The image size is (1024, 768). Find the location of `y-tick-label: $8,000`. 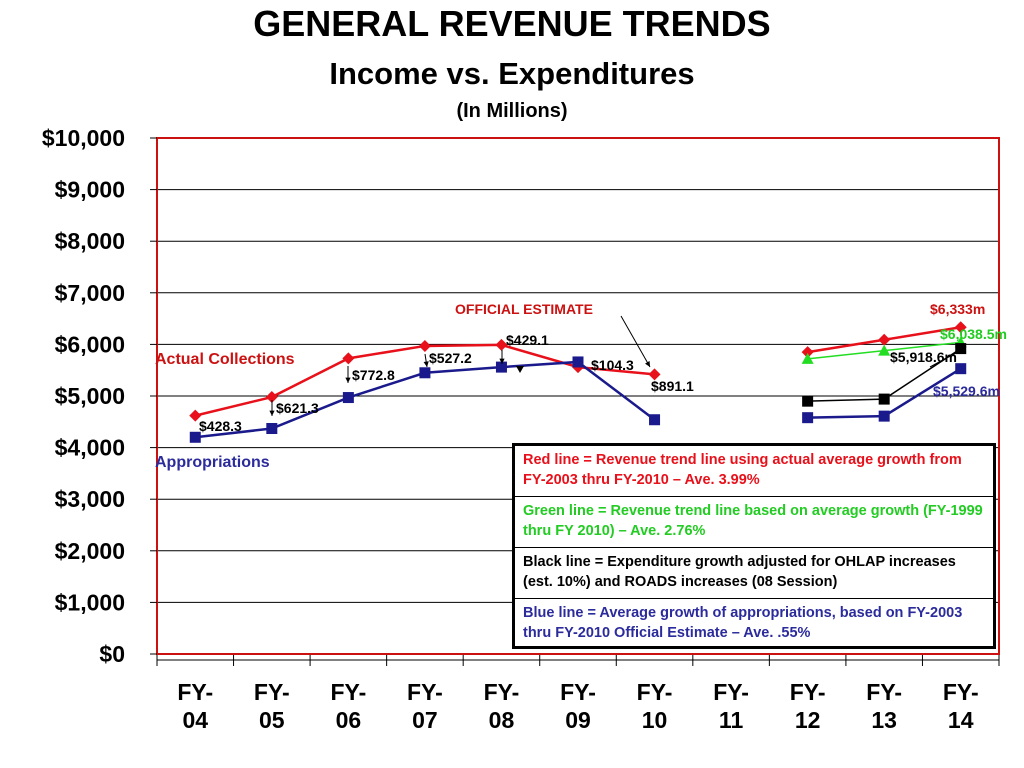

y-tick-label: $8,000 is located at coordinates (90, 241).